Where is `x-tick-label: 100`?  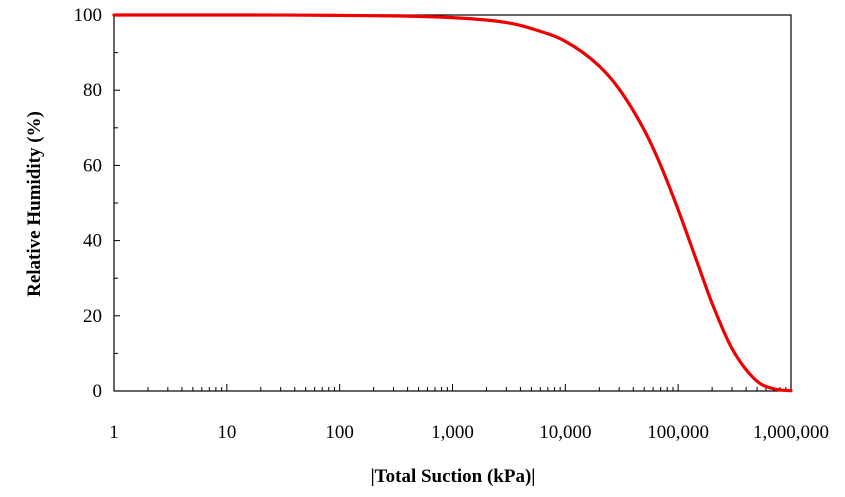
x-tick-label: 100 is located at coordinates (339, 432).